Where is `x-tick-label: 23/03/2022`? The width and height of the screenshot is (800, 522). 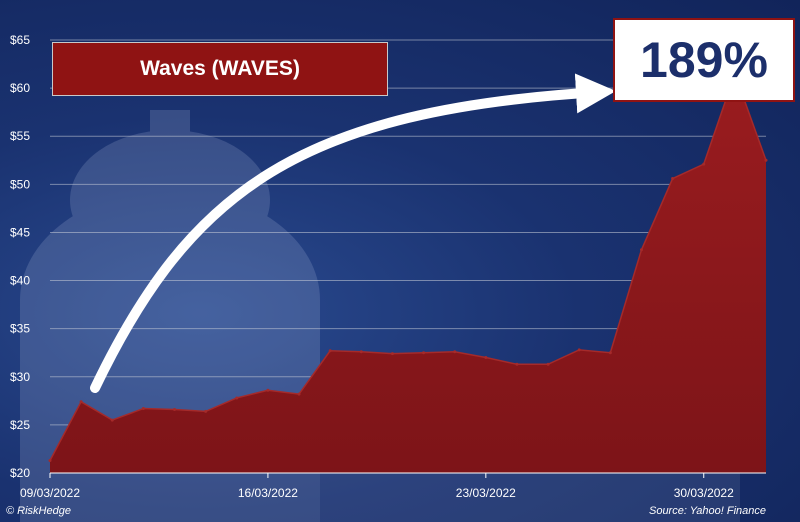 x-tick-label: 23/03/2022 is located at coordinates (486, 493).